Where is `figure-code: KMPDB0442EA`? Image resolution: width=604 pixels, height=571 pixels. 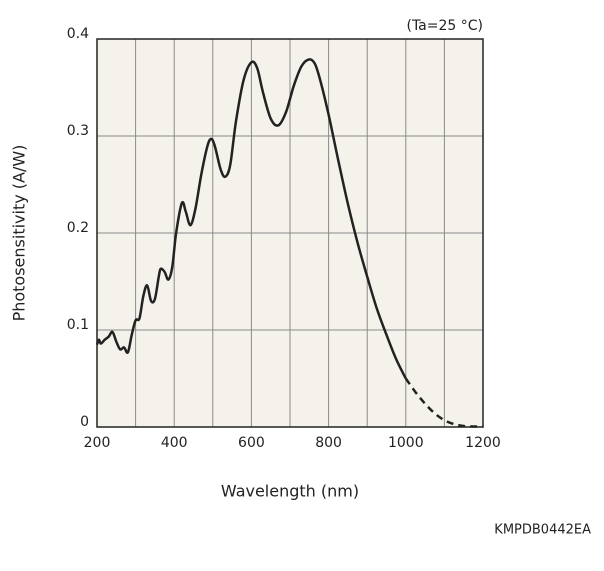
figure-code: KMPDB0442EA is located at coordinates (542, 530).